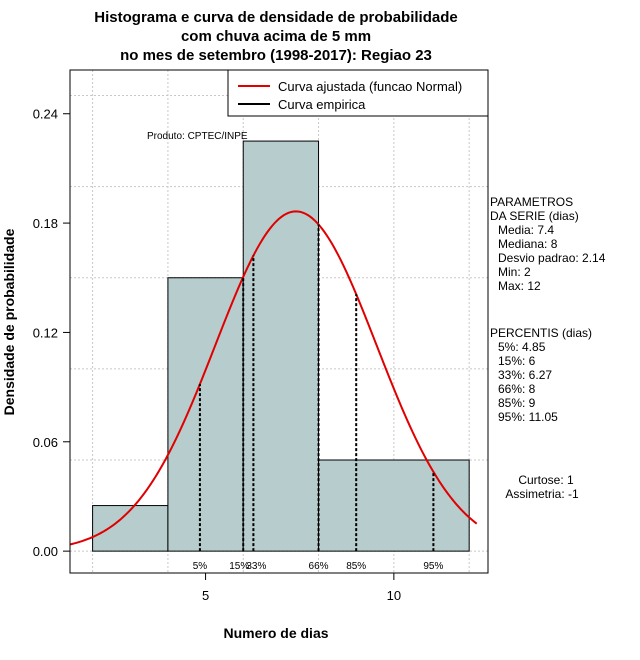  I want to click on param-desvio: Desvio padrao: 2.14, so click(552, 258).